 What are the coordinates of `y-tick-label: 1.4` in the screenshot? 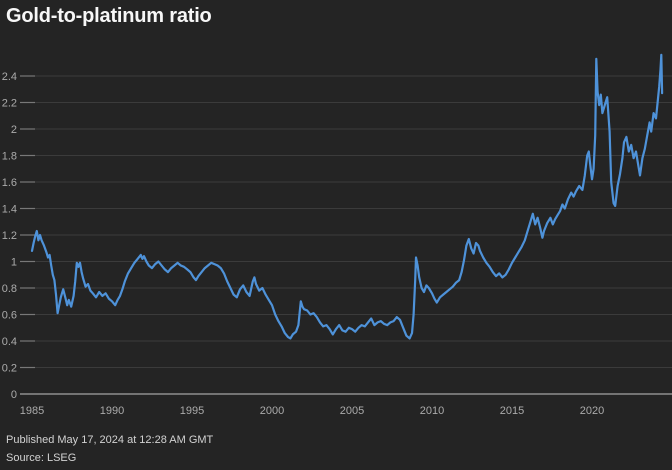 It's located at (9, 210).